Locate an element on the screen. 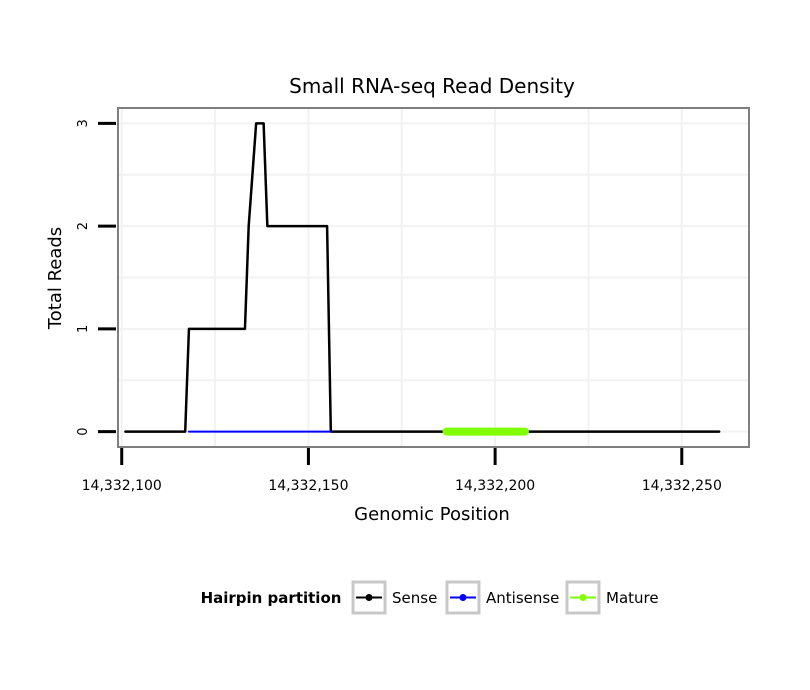  legend-point-mature is located at coordinates (583, 597).